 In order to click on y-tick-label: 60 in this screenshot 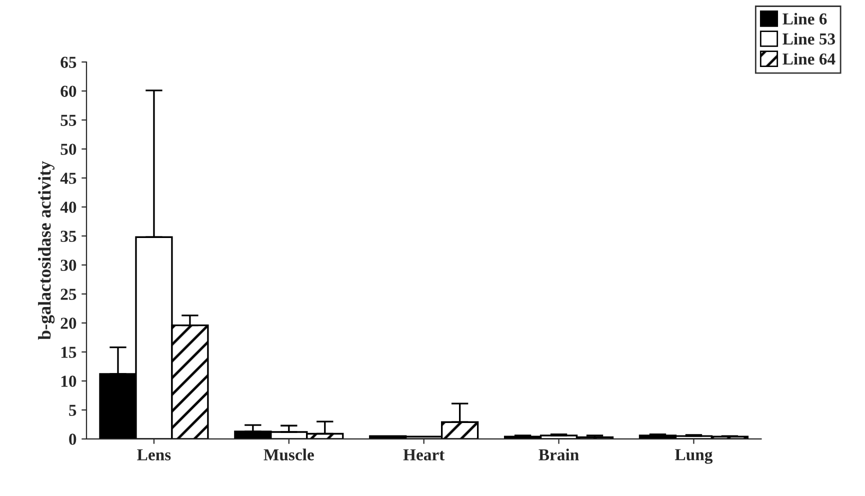, I will do `click(68, 91)`.